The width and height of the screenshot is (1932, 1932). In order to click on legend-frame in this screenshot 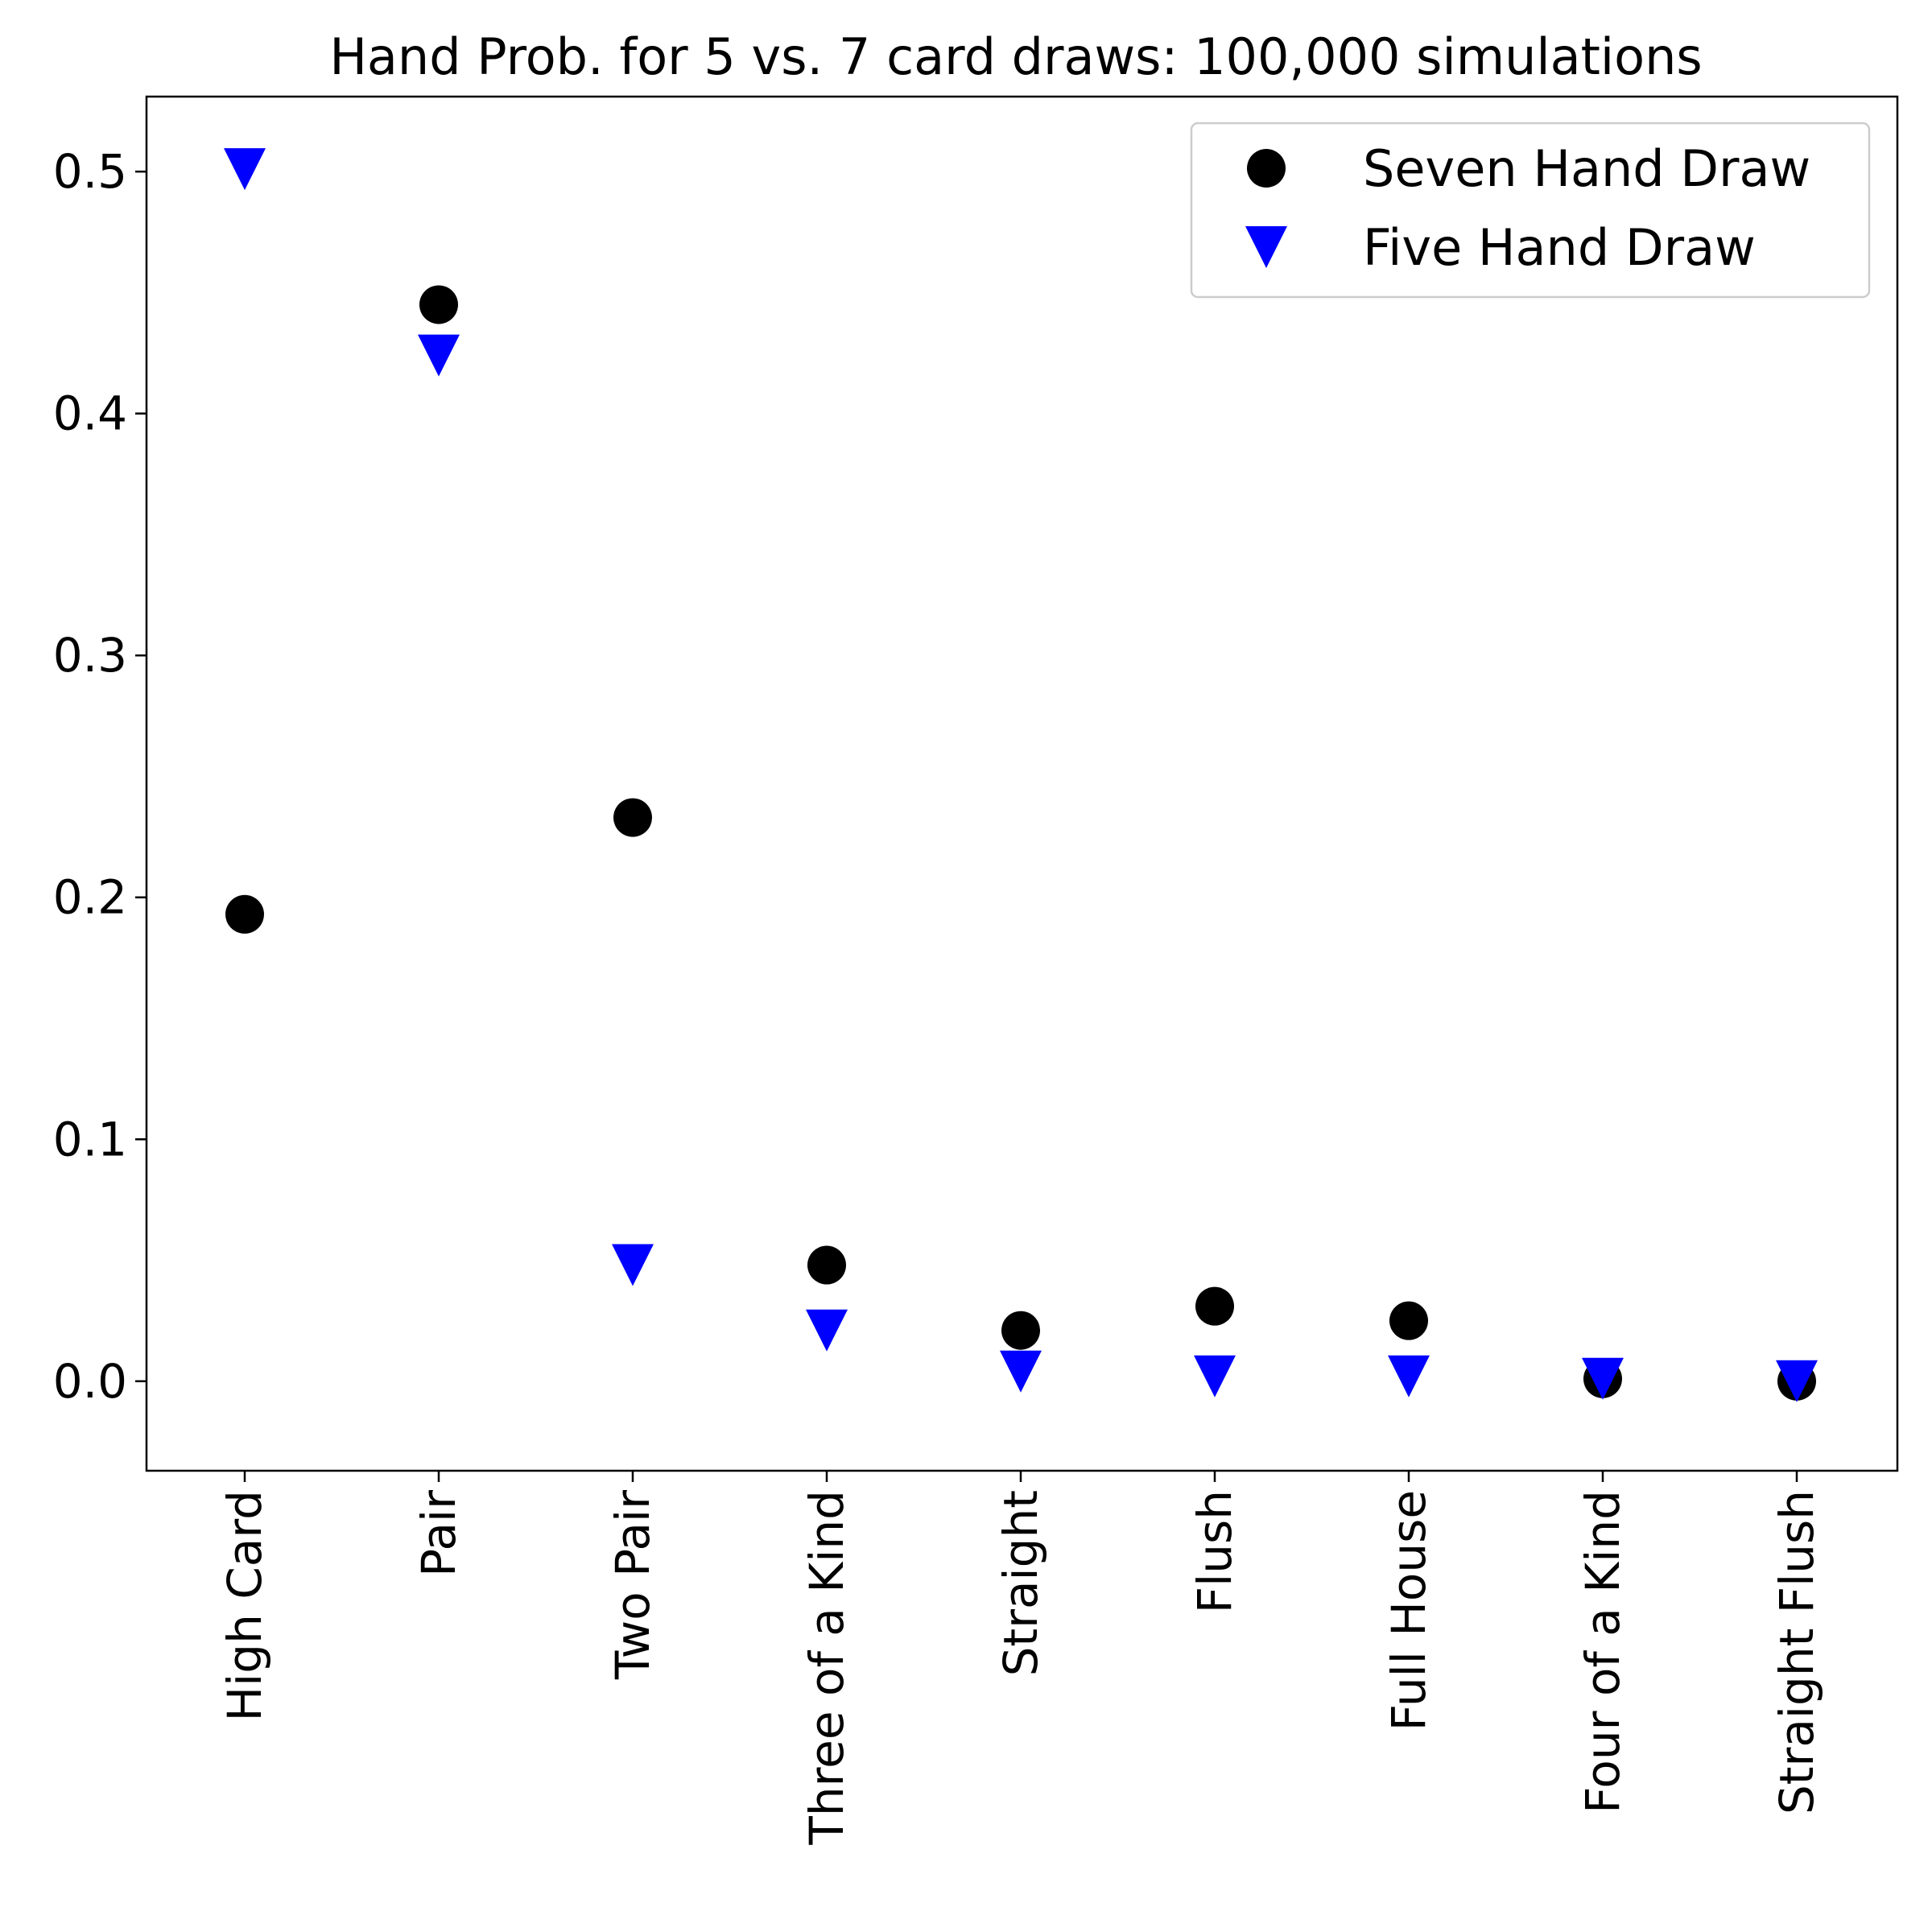, I will do `click(1530, 211)`.